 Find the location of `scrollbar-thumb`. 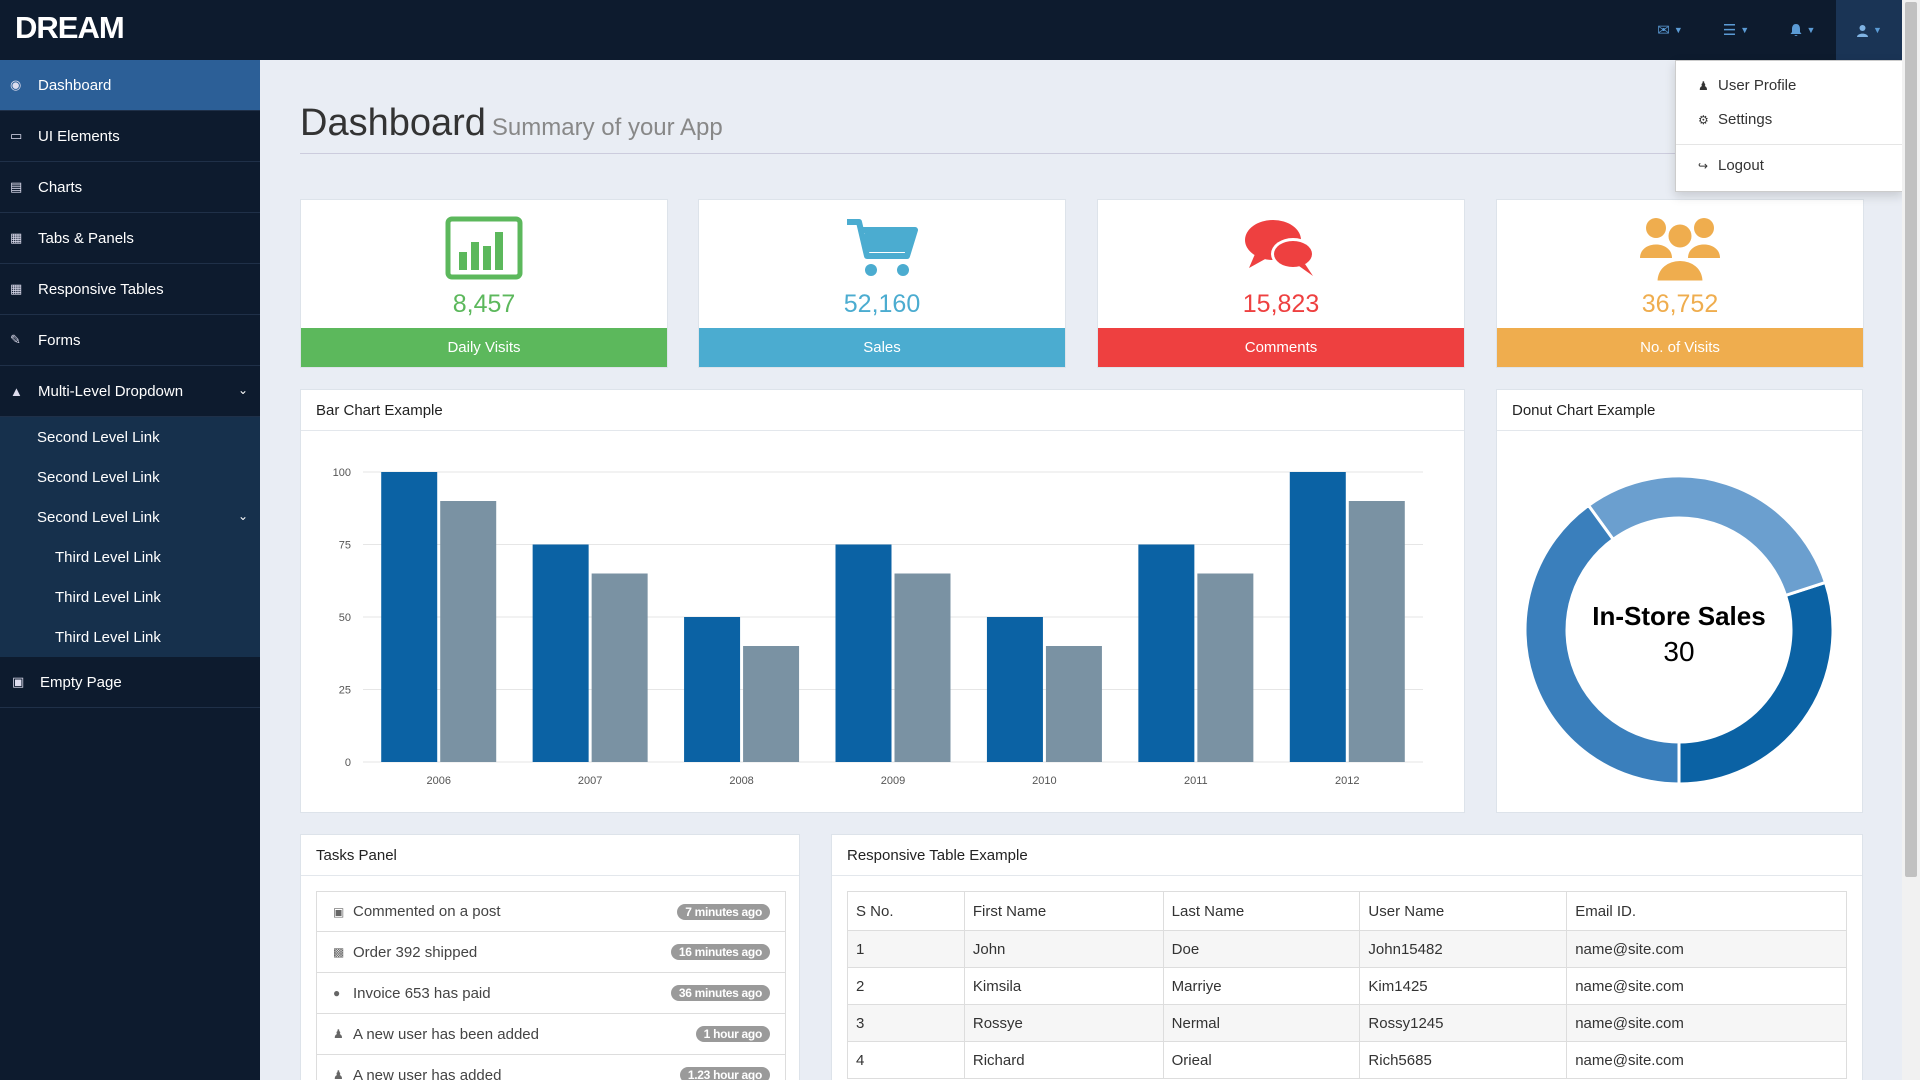

scrollbar-thumb is located at coordinates (1911, 439).